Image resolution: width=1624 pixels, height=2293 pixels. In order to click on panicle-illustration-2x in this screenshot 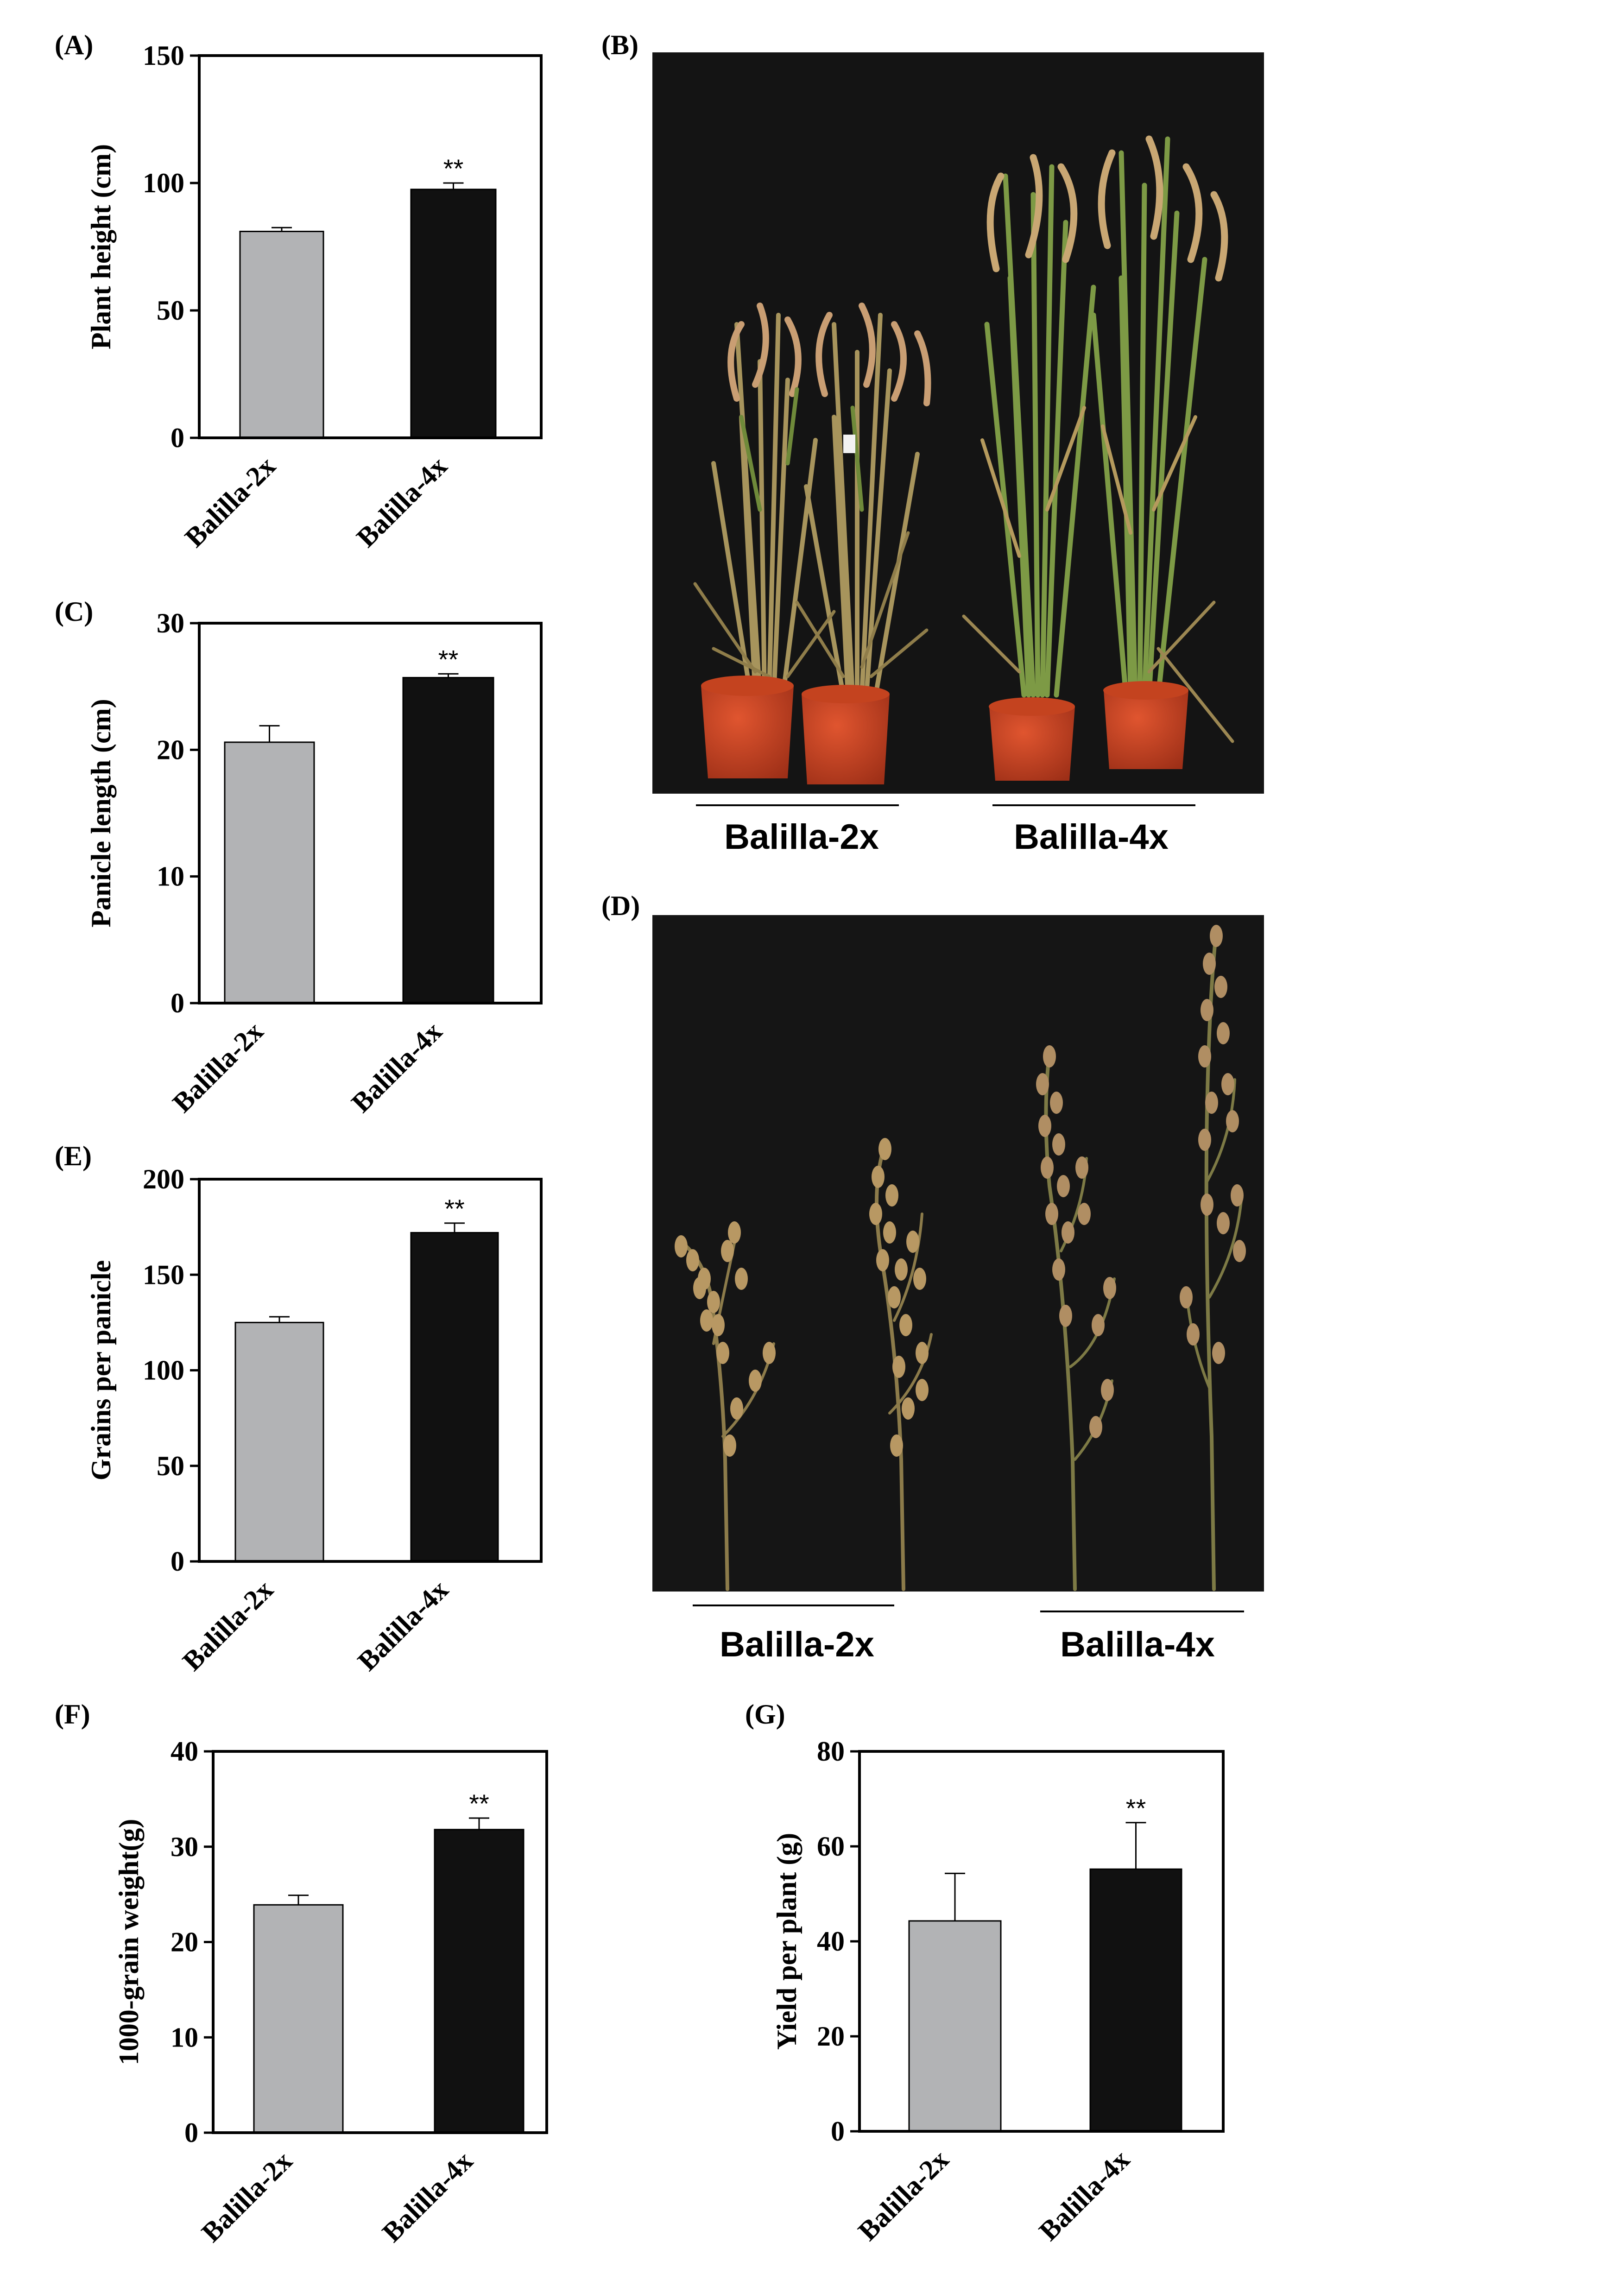, I will do `click(804, 1364)`.